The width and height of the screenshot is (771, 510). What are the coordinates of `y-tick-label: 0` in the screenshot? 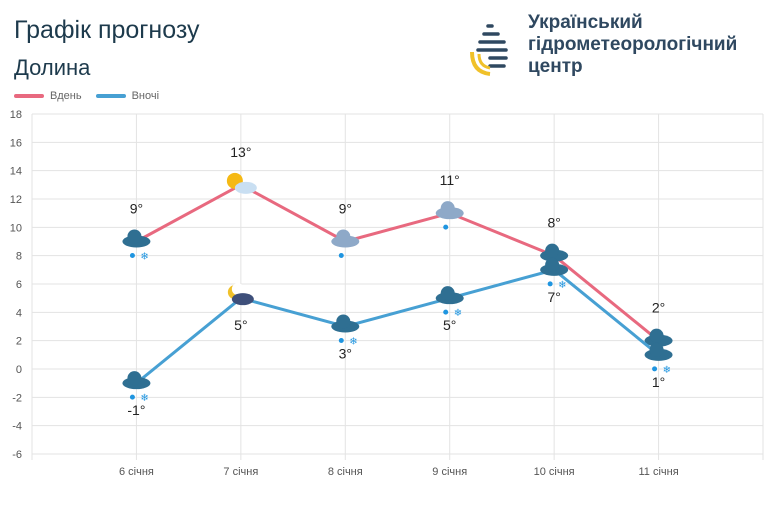 It's located at (19, 370).